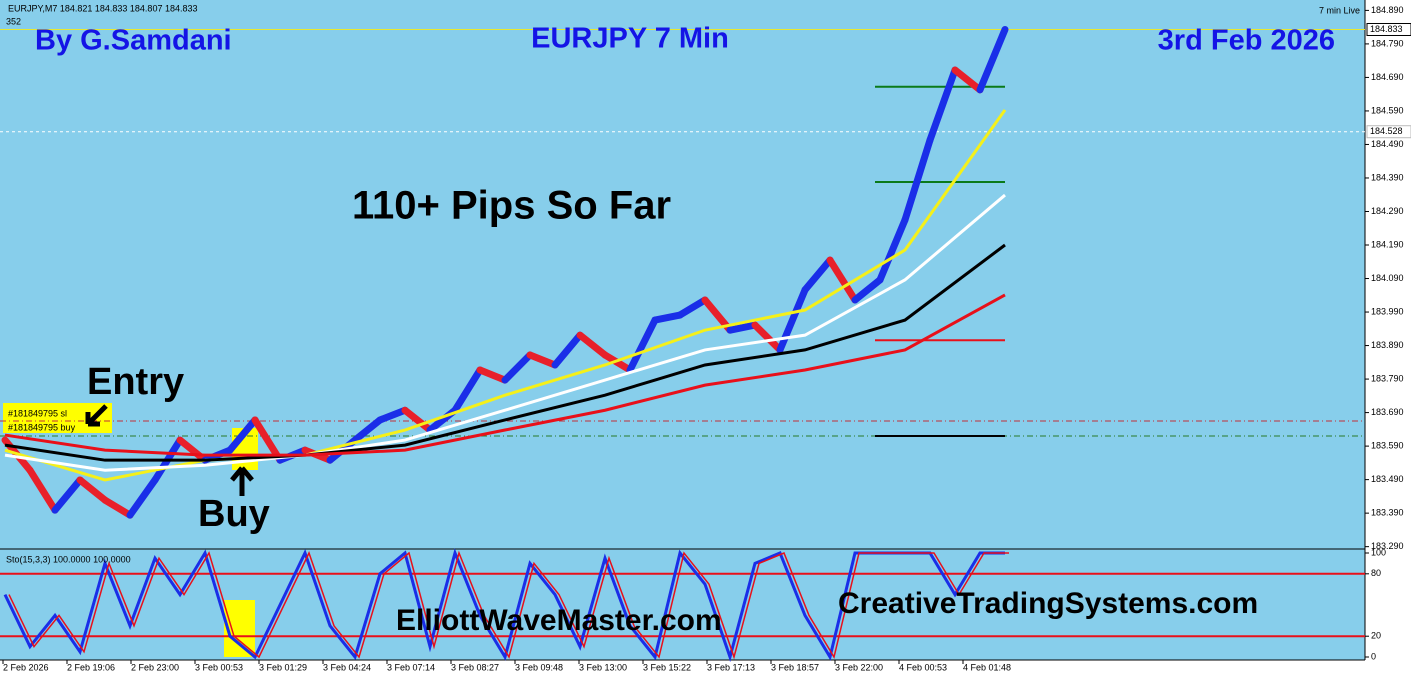  What do you see at coordinates (1387, 479) in the screenshot?
I see `y-tick-label: 183.490` at bounding box center [1387, 479].